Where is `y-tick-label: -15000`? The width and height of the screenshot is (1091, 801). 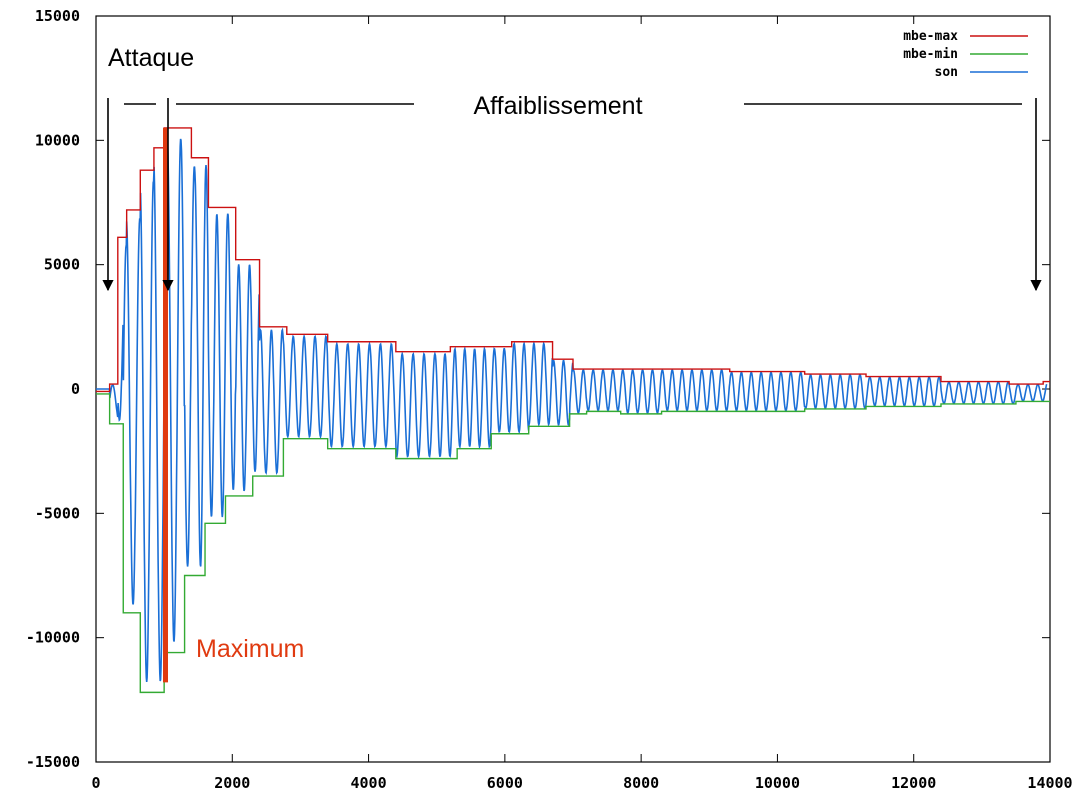
y-tick-label: -15000 is located at coordinates (53, 762).